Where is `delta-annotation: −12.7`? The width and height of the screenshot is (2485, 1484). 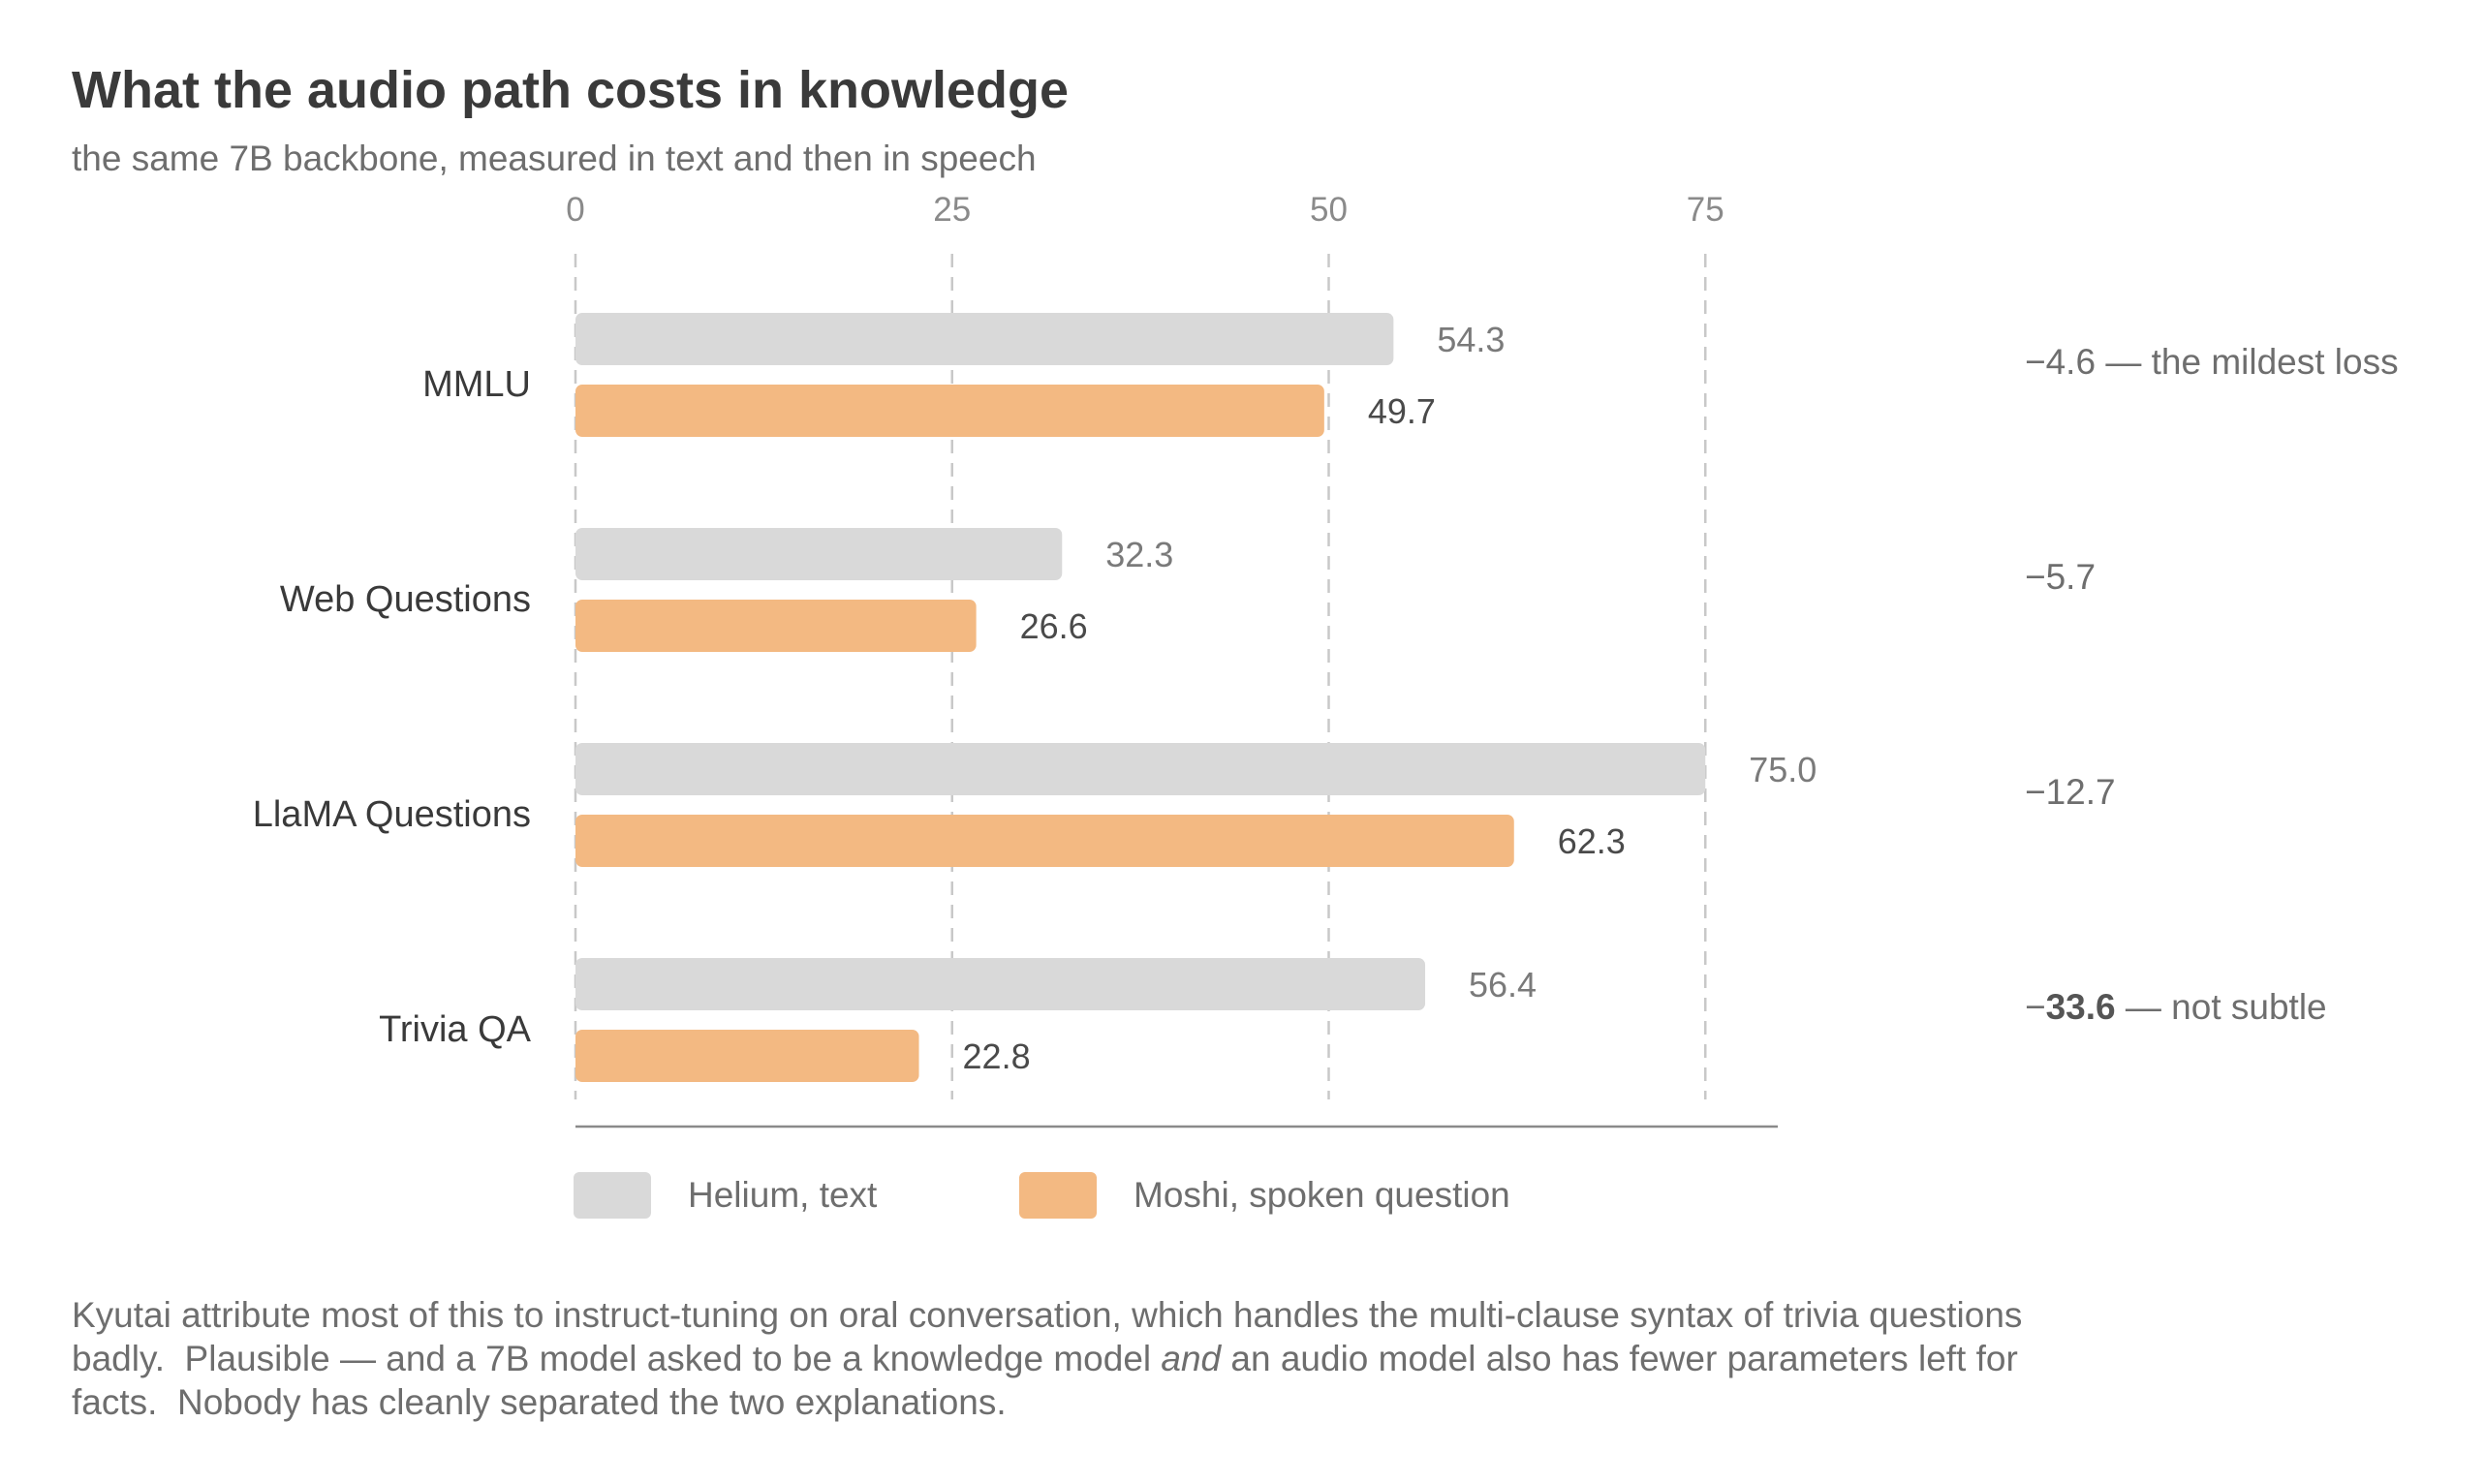
delta-annotation: −12.7 is located at coordinates (2070, 792).